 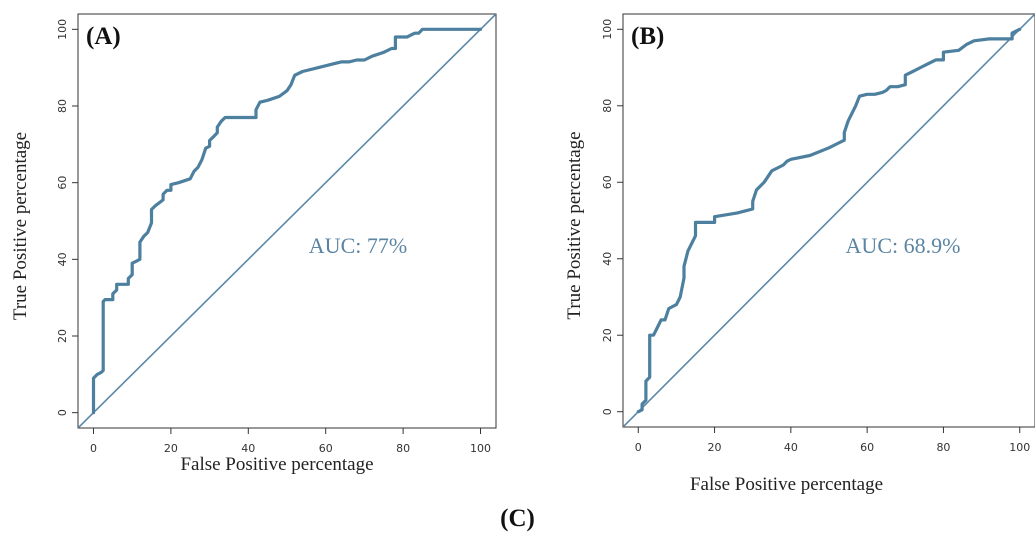 I want to click on figure-caption: (C), so click(x=517, y=518).